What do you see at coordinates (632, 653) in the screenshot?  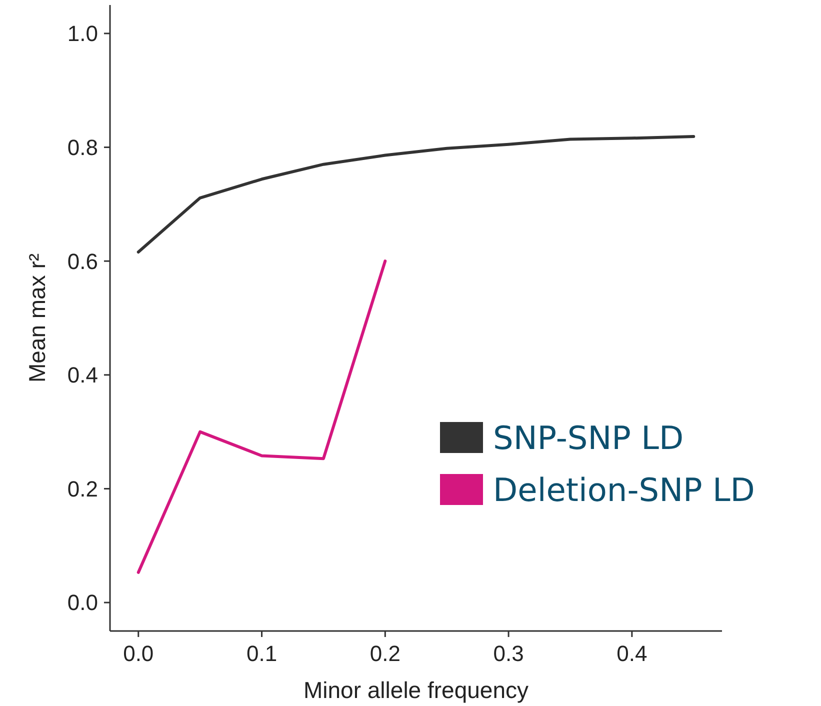 I see `x-tick-label: 0.4` at bounding box center [632, 653].